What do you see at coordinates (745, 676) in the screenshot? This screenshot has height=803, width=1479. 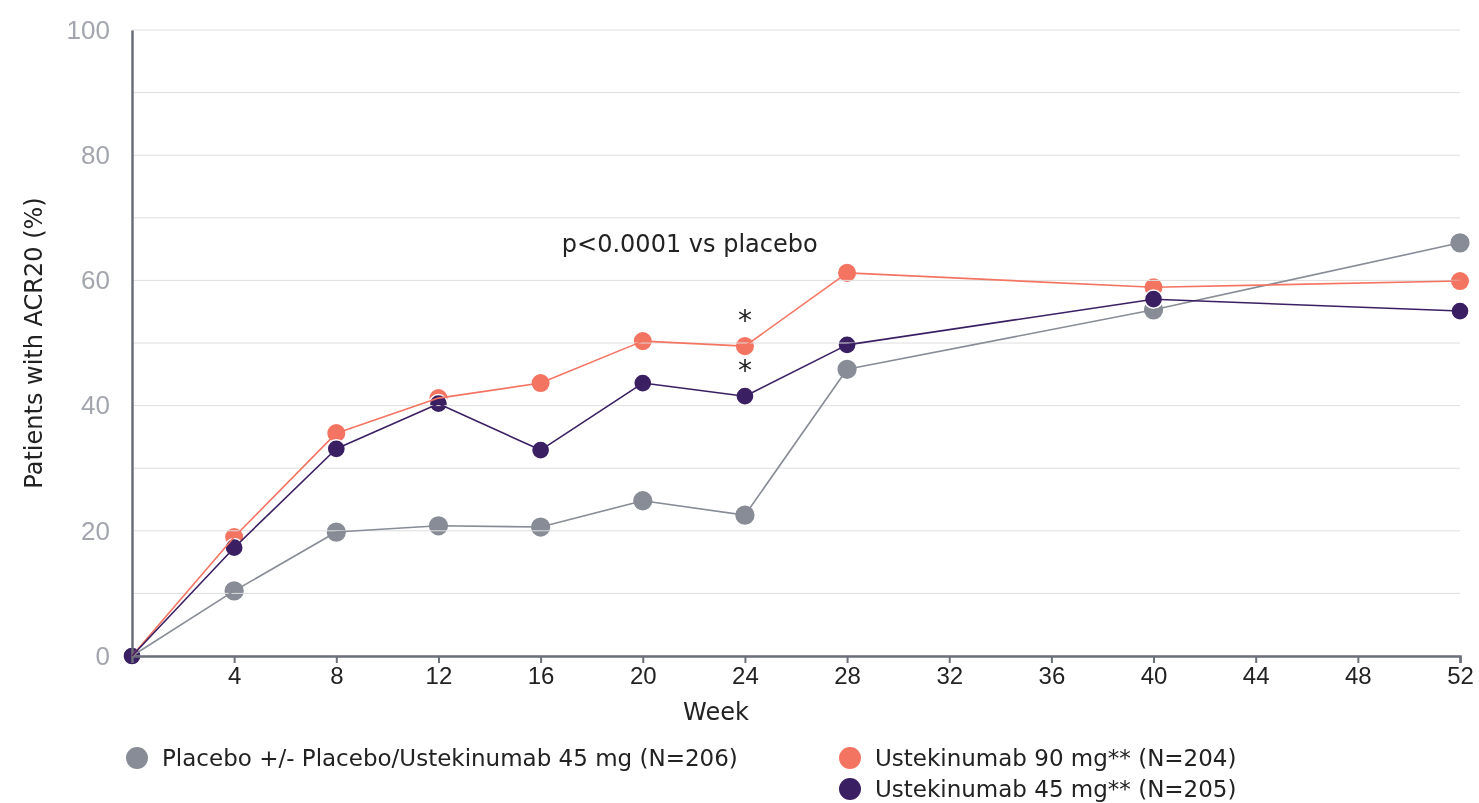 I see `x-tick-label: 24` at bounding box center [745, 676].